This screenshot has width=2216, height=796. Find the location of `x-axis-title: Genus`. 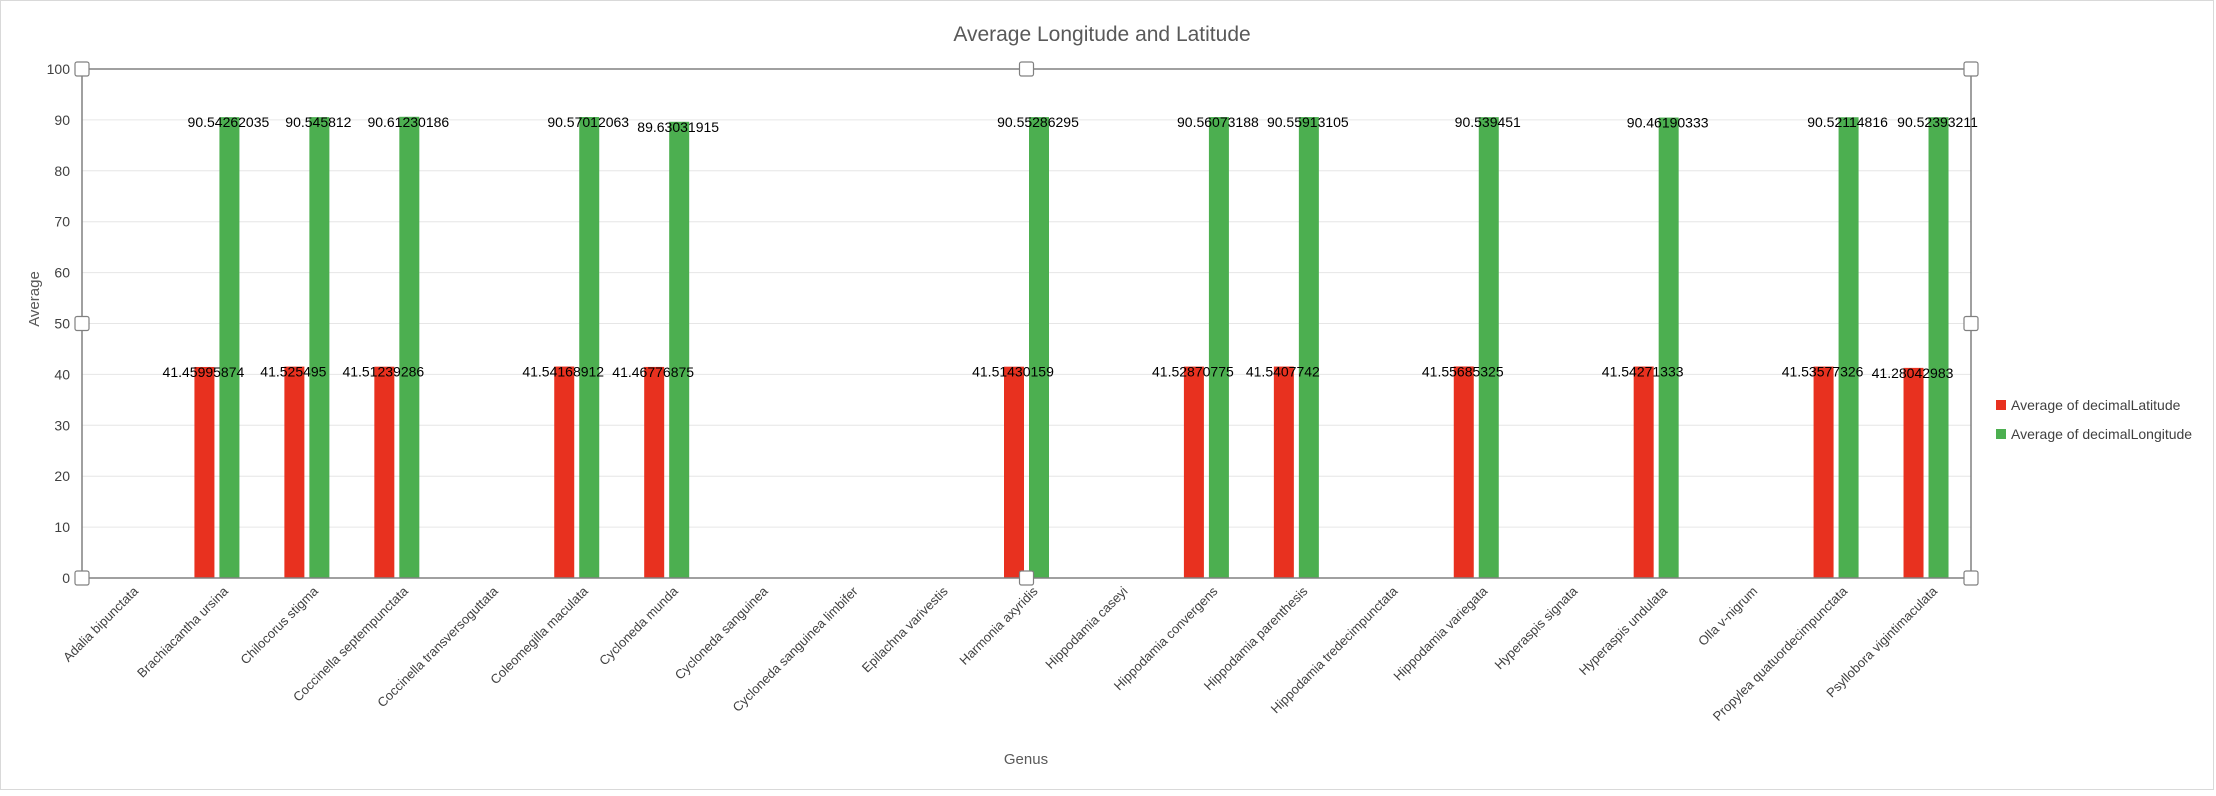

x-axis-title: Genus is located at coordinates (1026, 759).